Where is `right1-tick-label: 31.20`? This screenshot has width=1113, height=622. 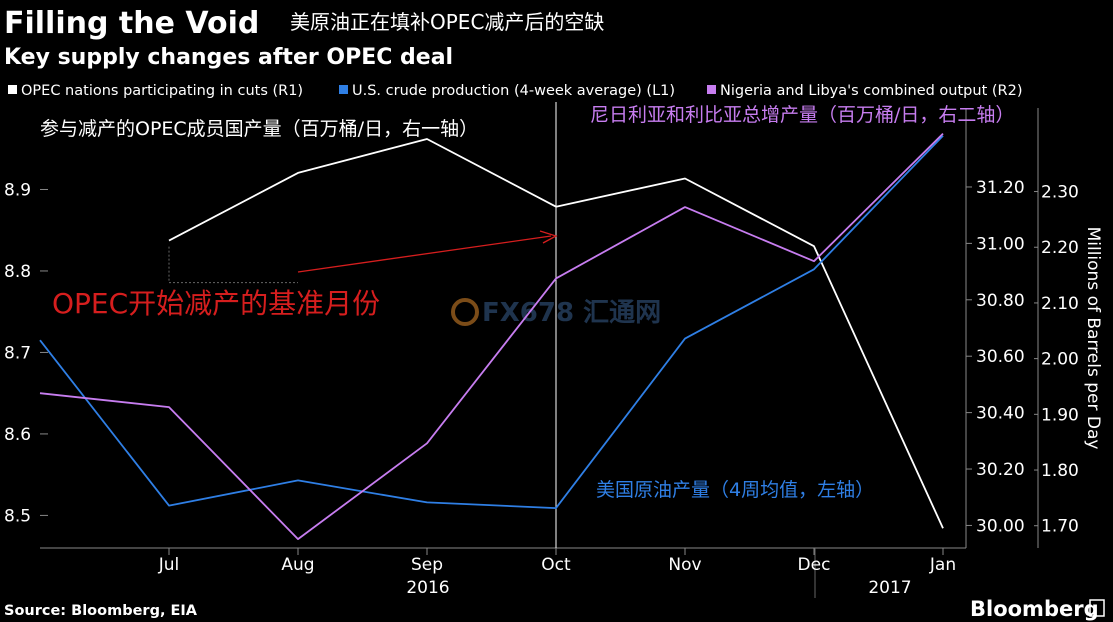 right1-tick-label: 31.20 is located at coordinates (1000, 188).